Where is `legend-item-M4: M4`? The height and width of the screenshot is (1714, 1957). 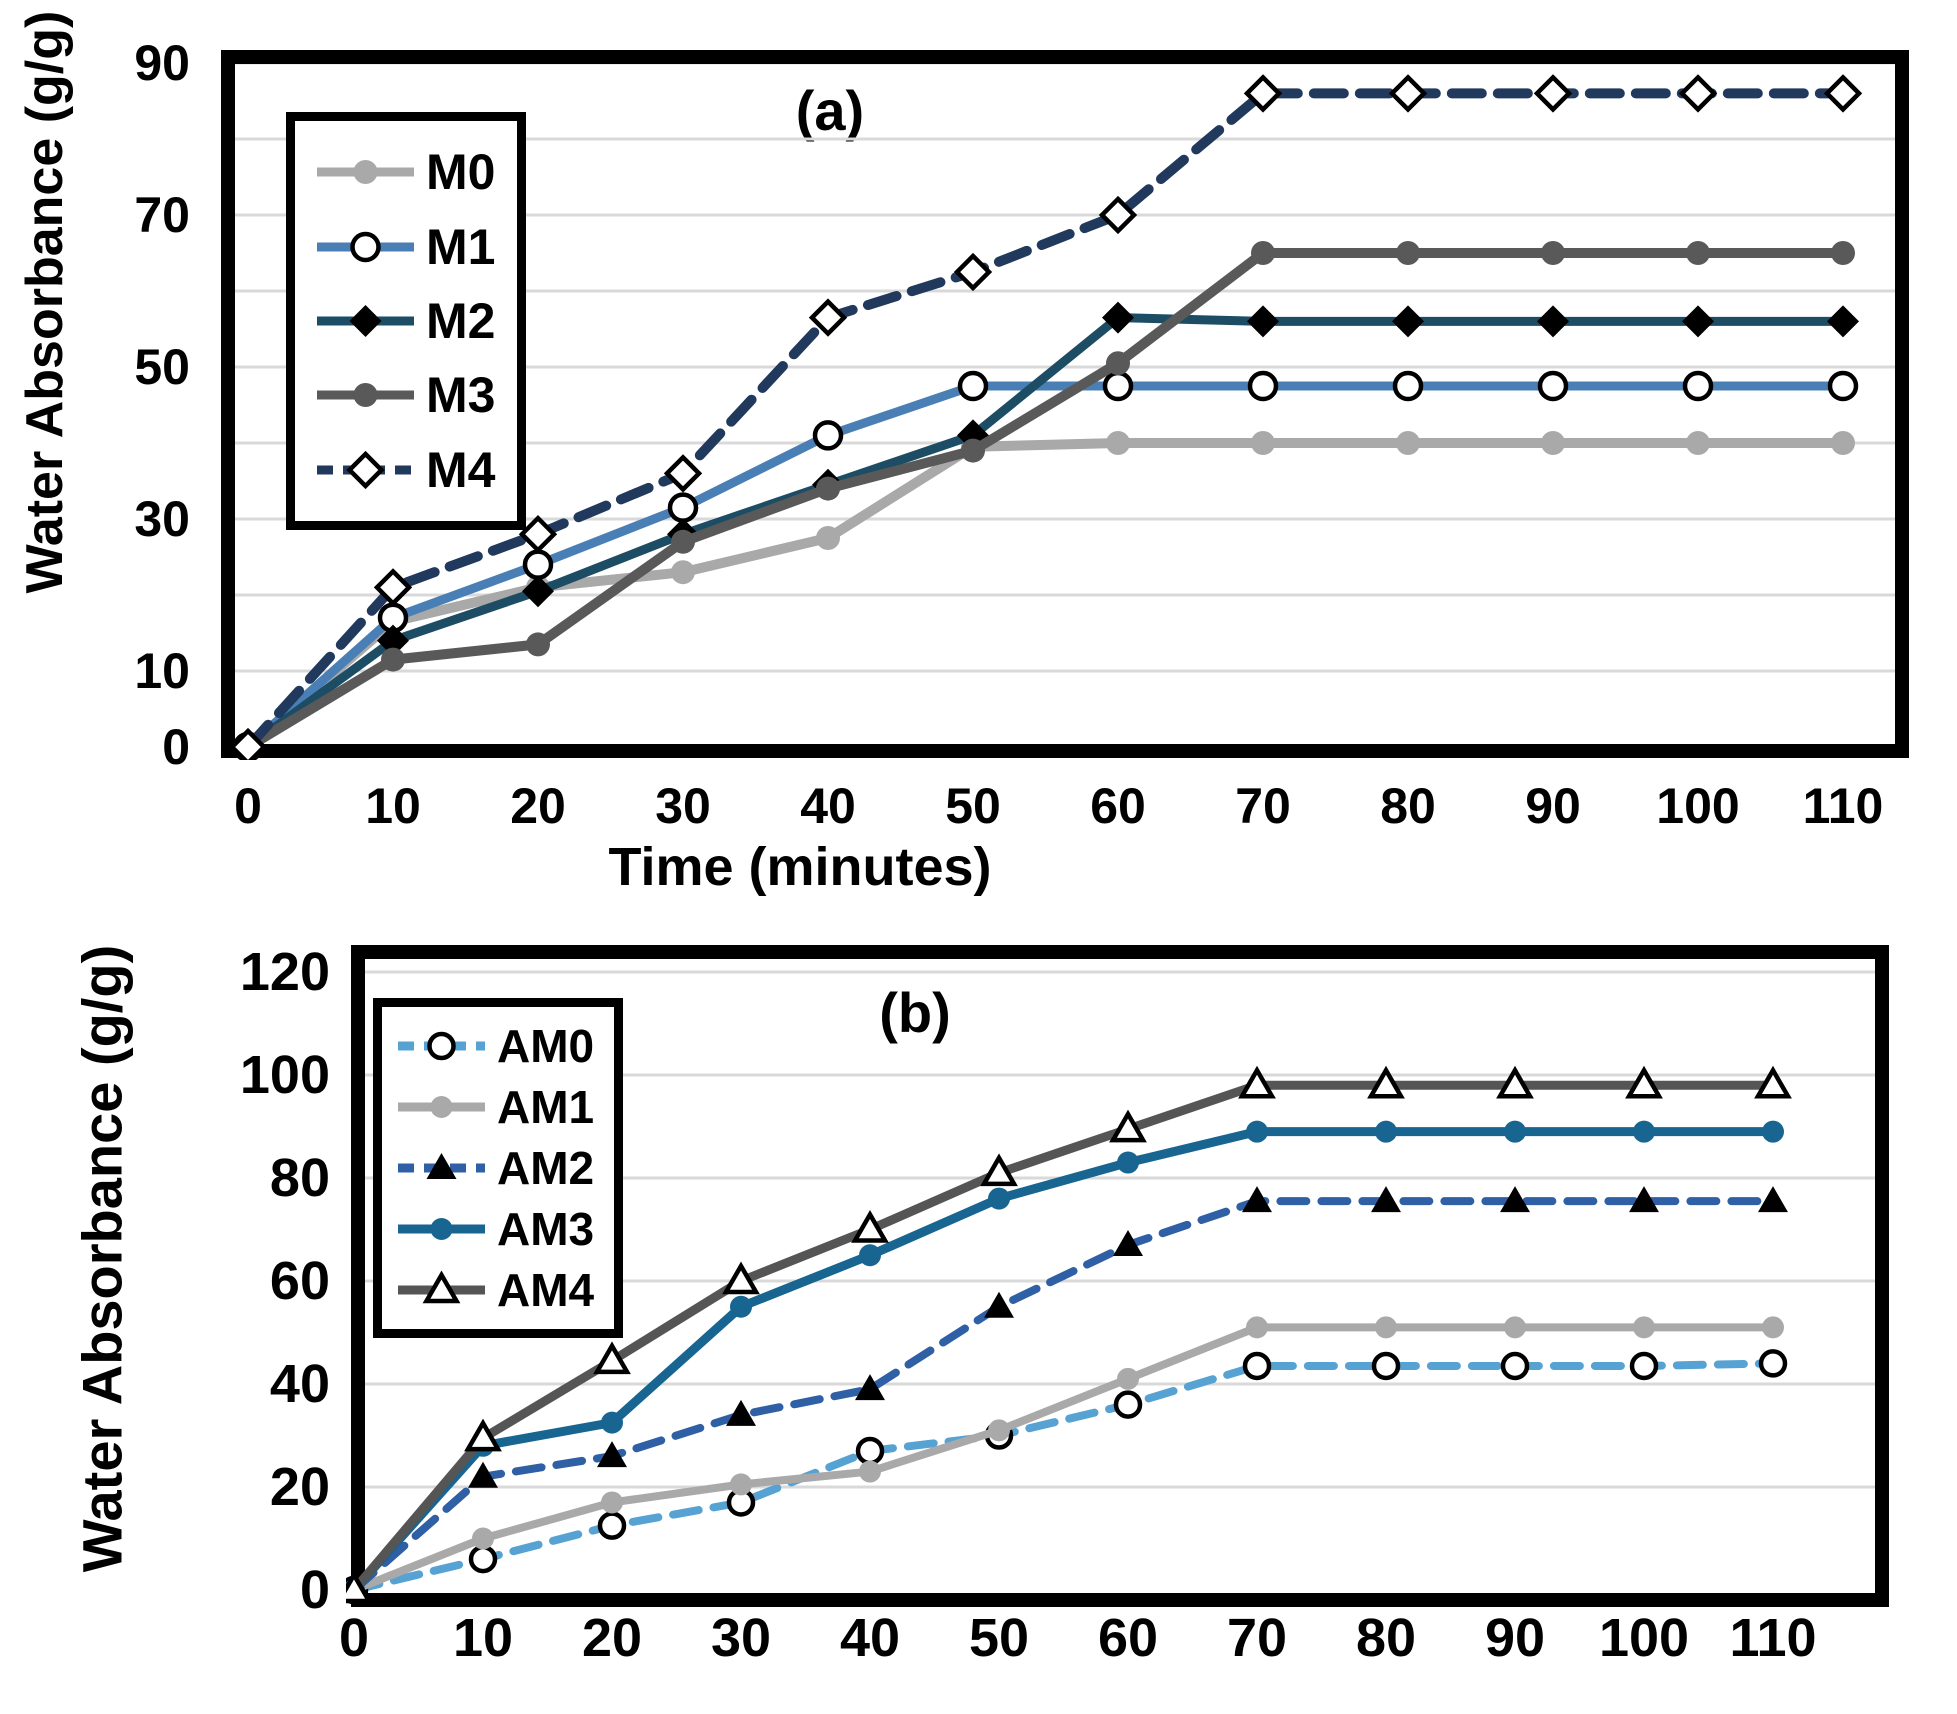 legend-item-M4: M4 is located at coordinates (412, 470).